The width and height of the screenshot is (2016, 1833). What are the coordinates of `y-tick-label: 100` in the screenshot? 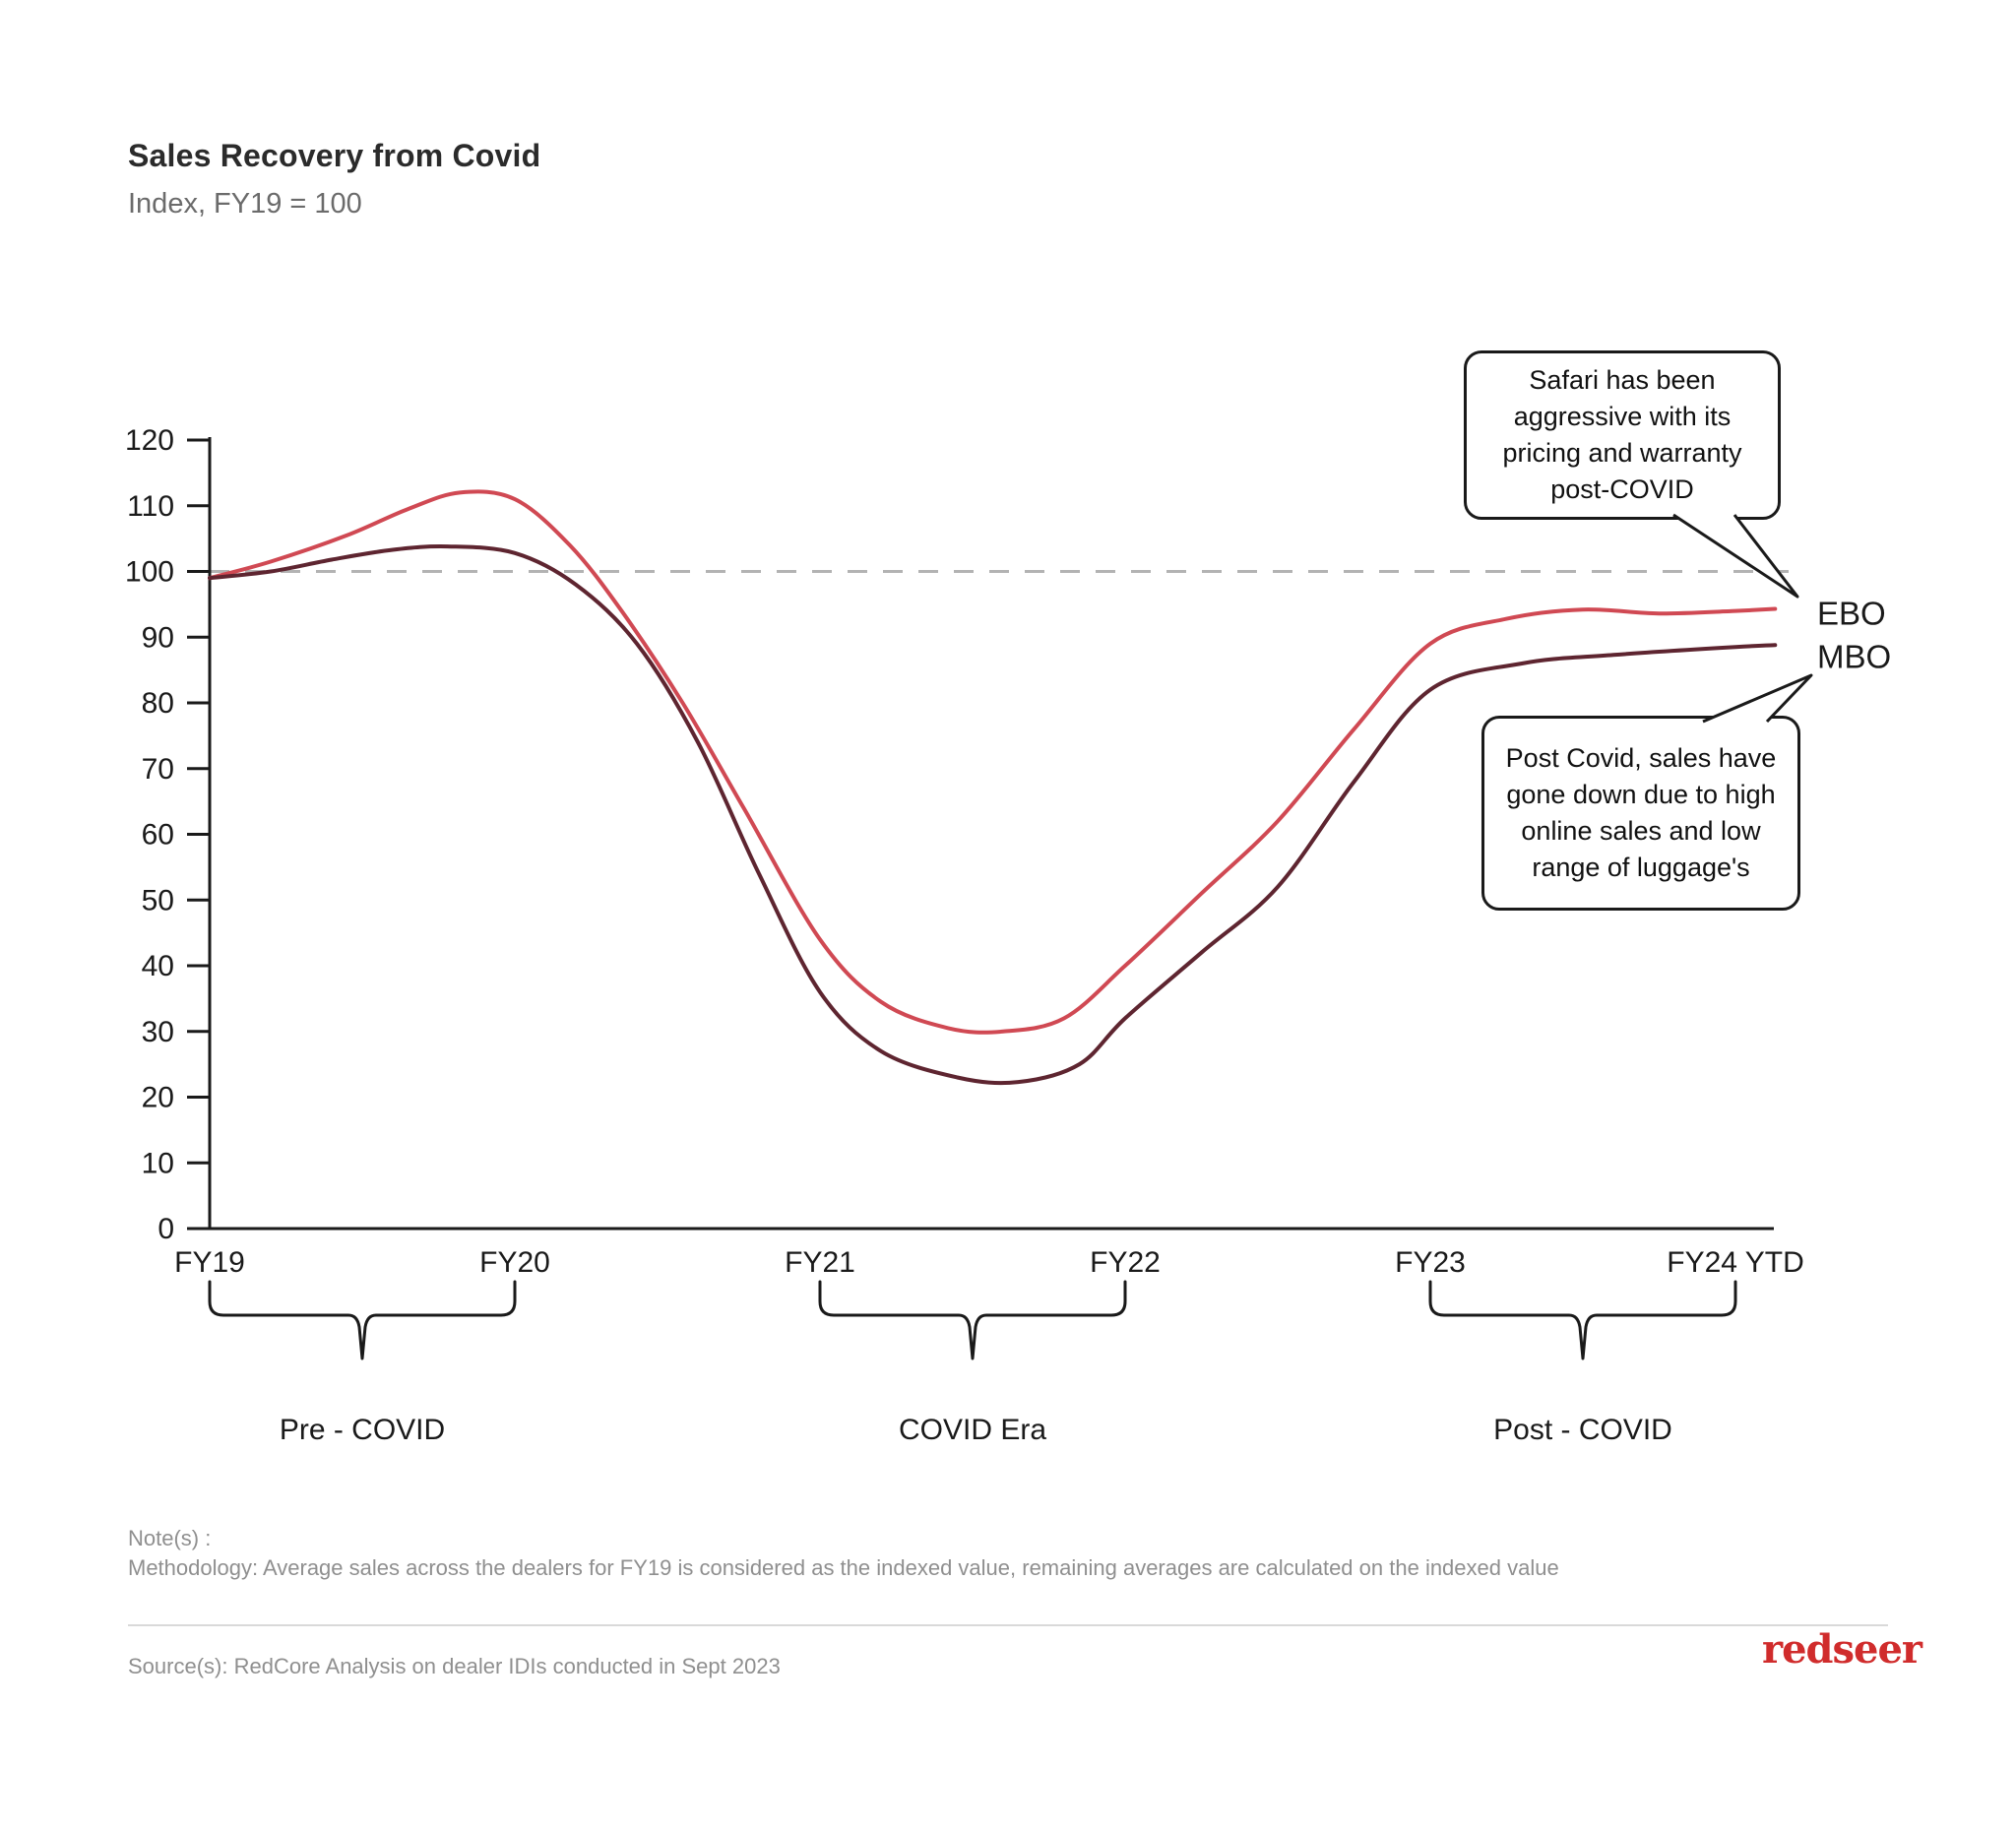 It's located at (149, 572).